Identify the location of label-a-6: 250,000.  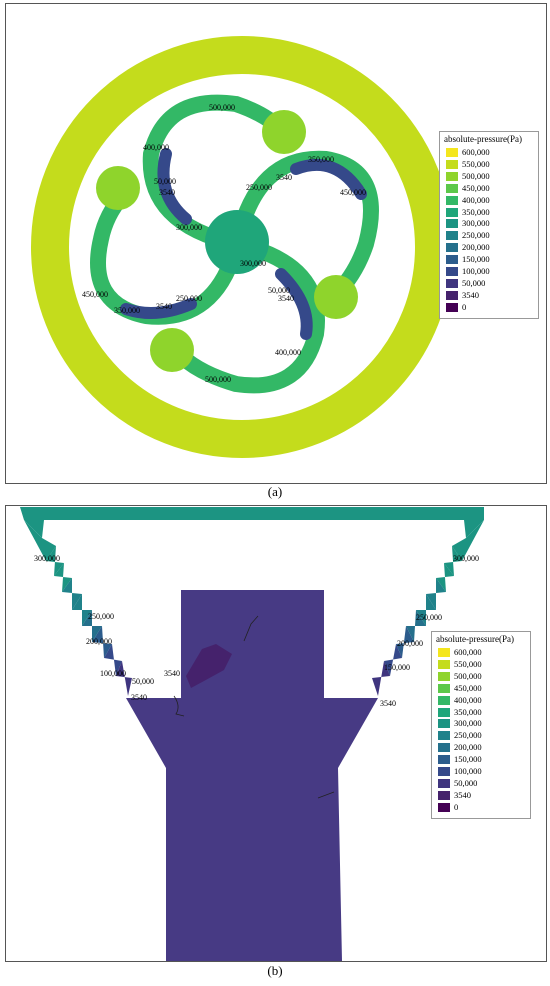
(259, 187).